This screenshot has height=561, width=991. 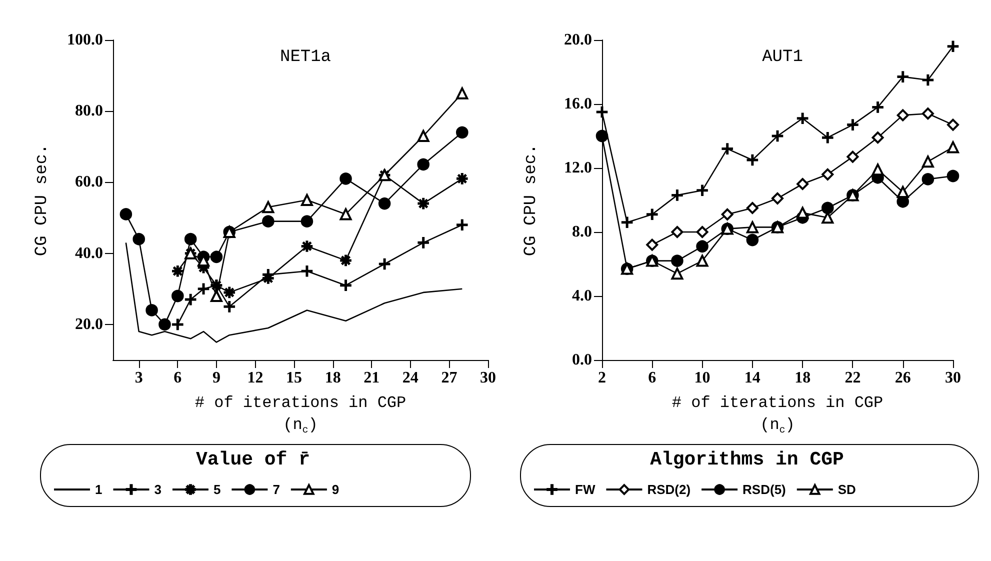 What do you see at coordinates (216, 378) in the screenshot?
I see `x-tick-label: 9` at bounding box center [216, 378].